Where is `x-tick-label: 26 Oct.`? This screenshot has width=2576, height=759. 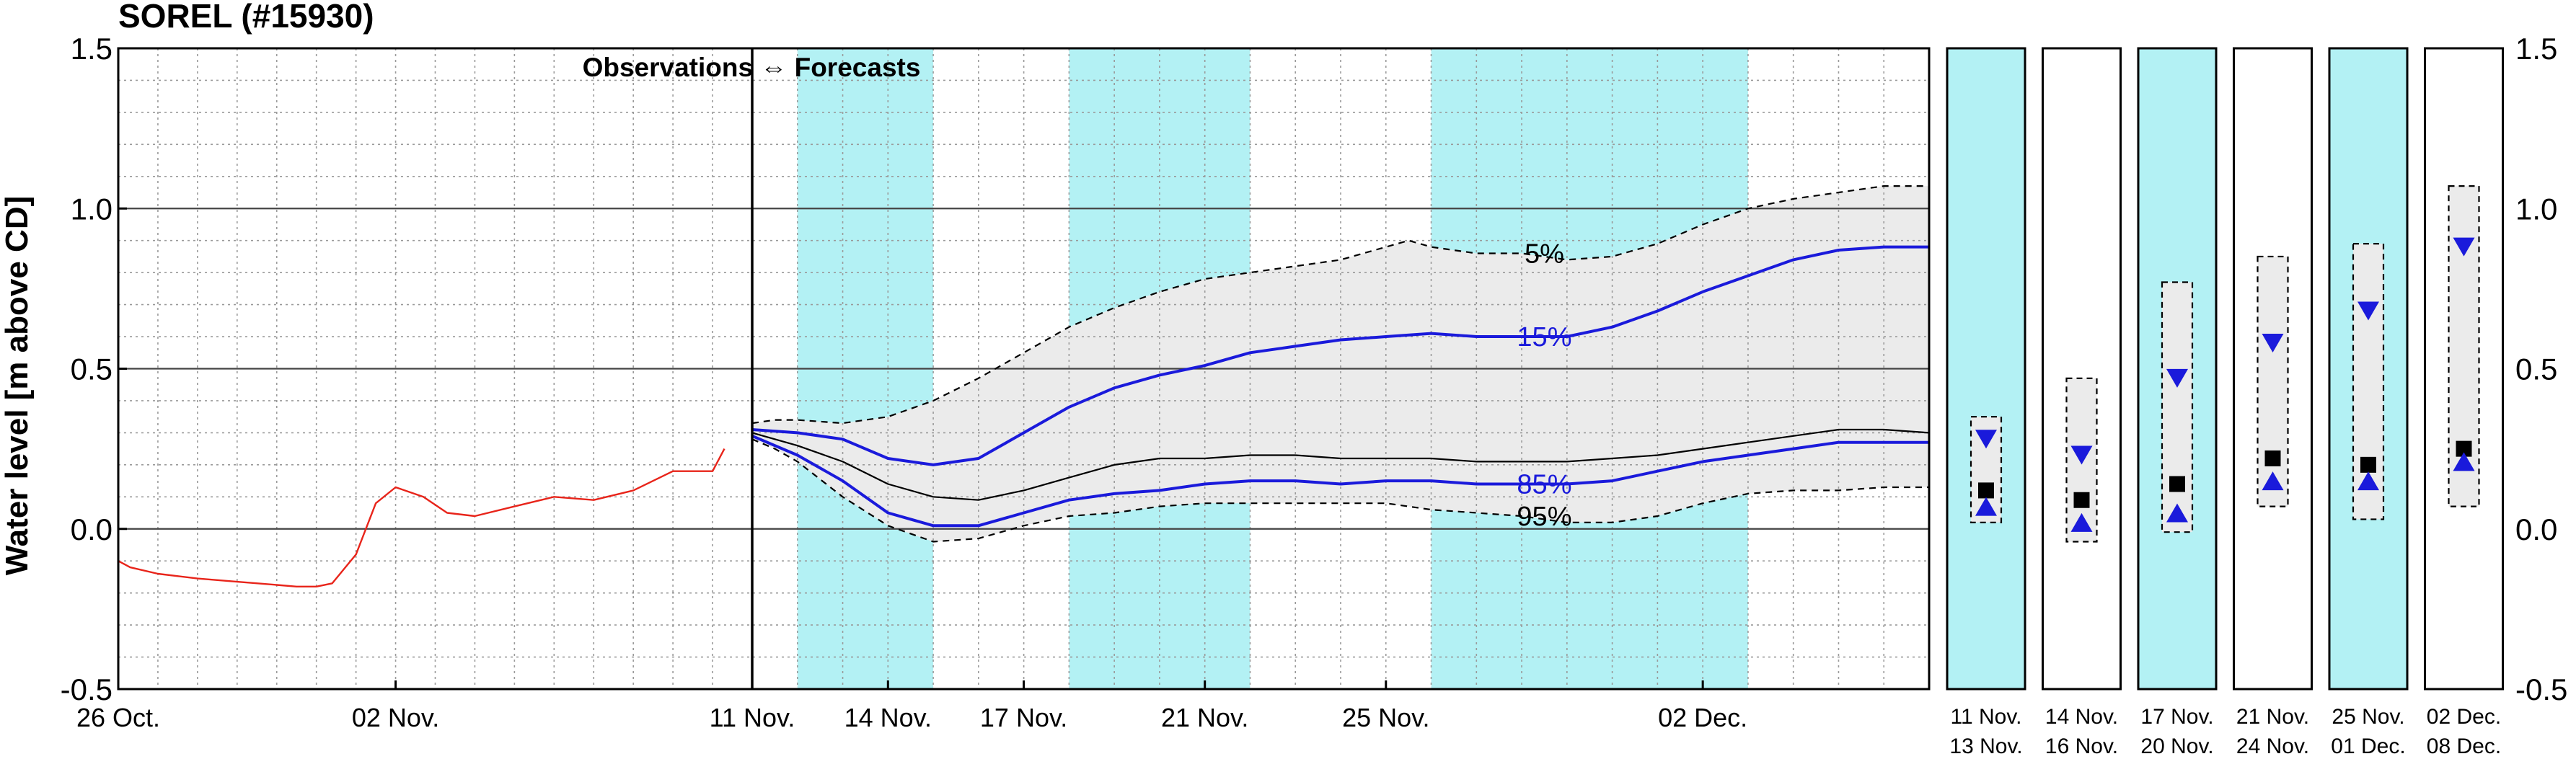 x-tick-label: 26 Oct. is located at coordinates (118, 717).